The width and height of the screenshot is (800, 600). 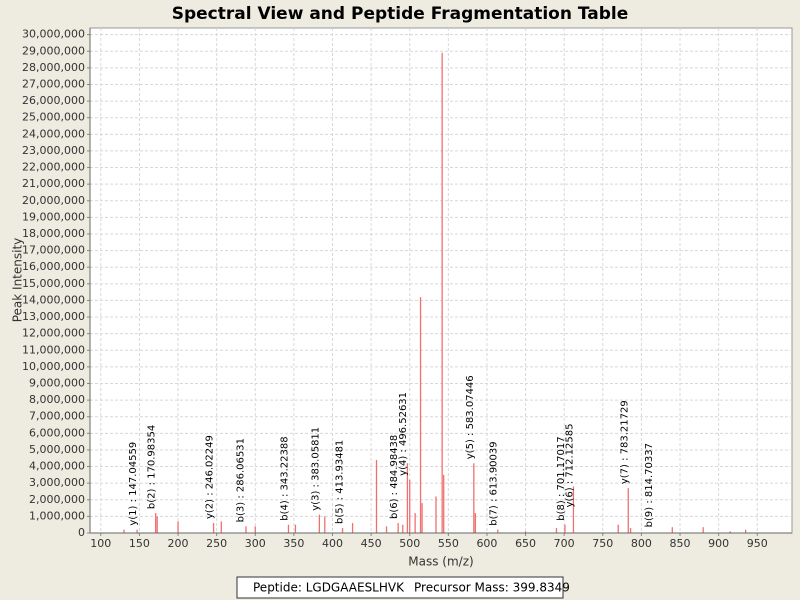 I want to click on y-tick-label: 2,000,000, so click(x=57, y=499).